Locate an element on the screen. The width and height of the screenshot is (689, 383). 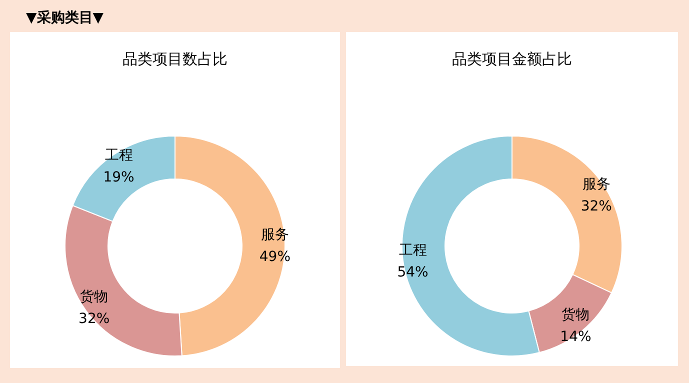
data-label: 54% is located at coordinates (412, 272).